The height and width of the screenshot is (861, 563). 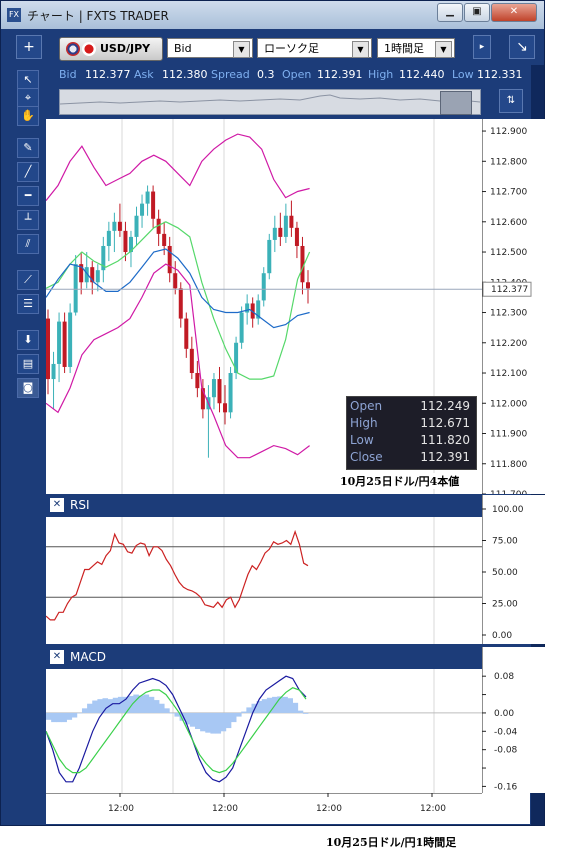 What do you see at coordinates (508, 344) in the screenshot?
I see `price-tick-label: 112.200` at bounding box center [508, 344].